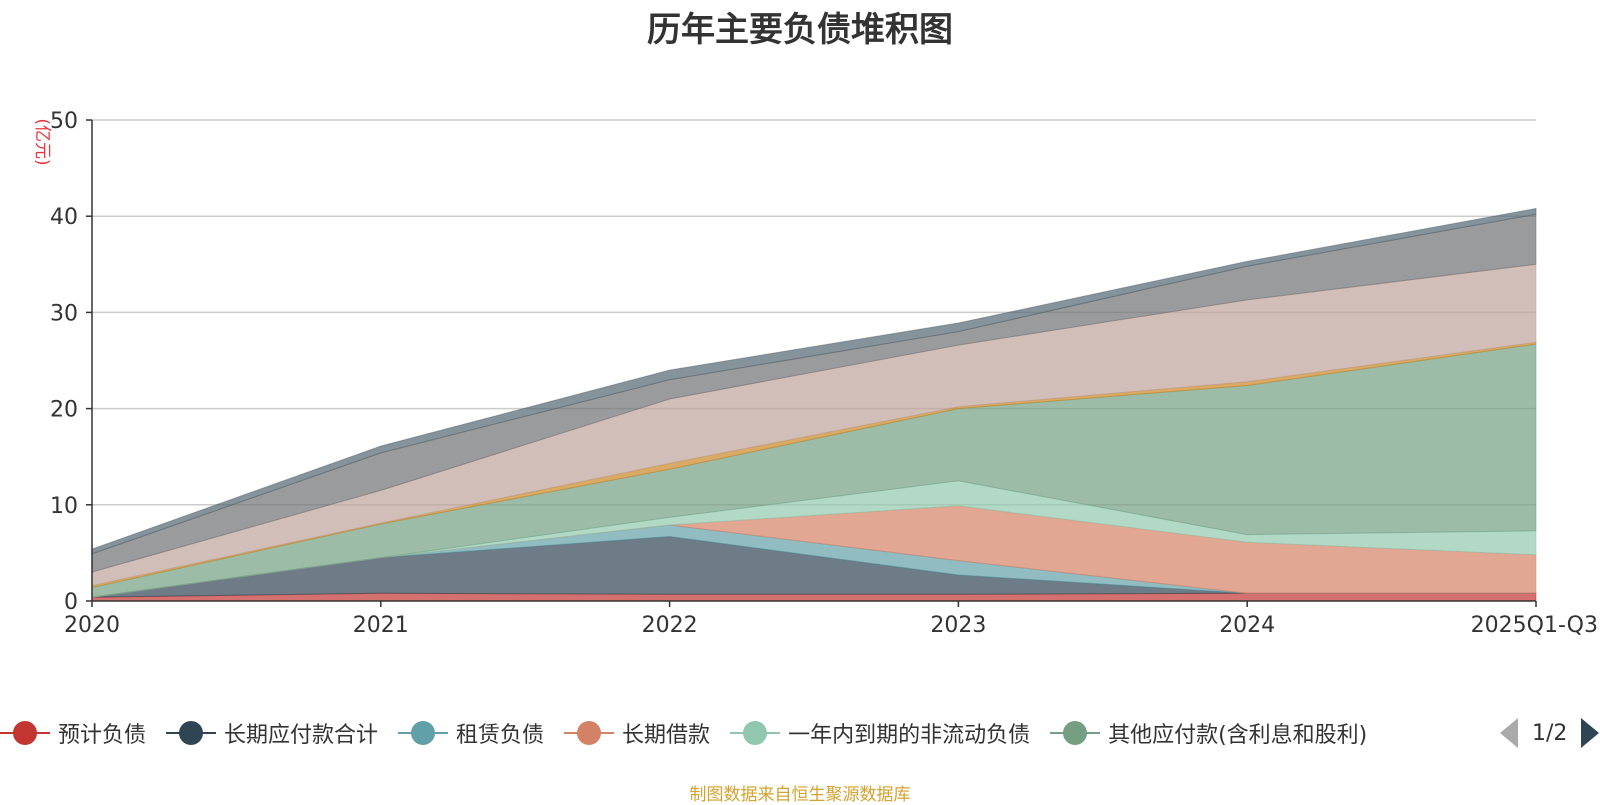  What do you see at coordinates (64, 506) in the screenshot?
I see `y-tick-label: 10` at bounding box center [64, 506].